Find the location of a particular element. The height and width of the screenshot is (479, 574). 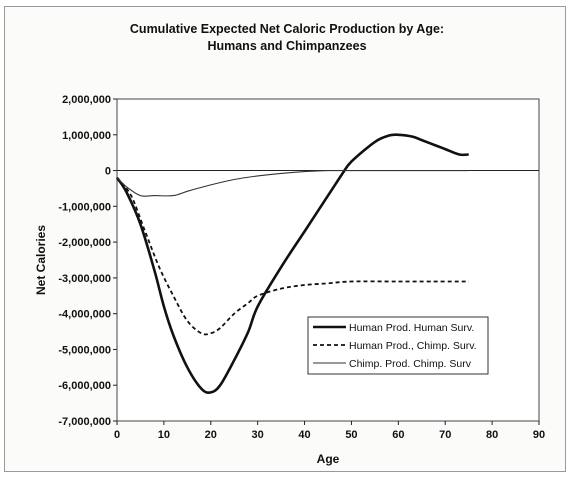

y-tick-label: -2,000,000 is located at coordinates (84, 243).